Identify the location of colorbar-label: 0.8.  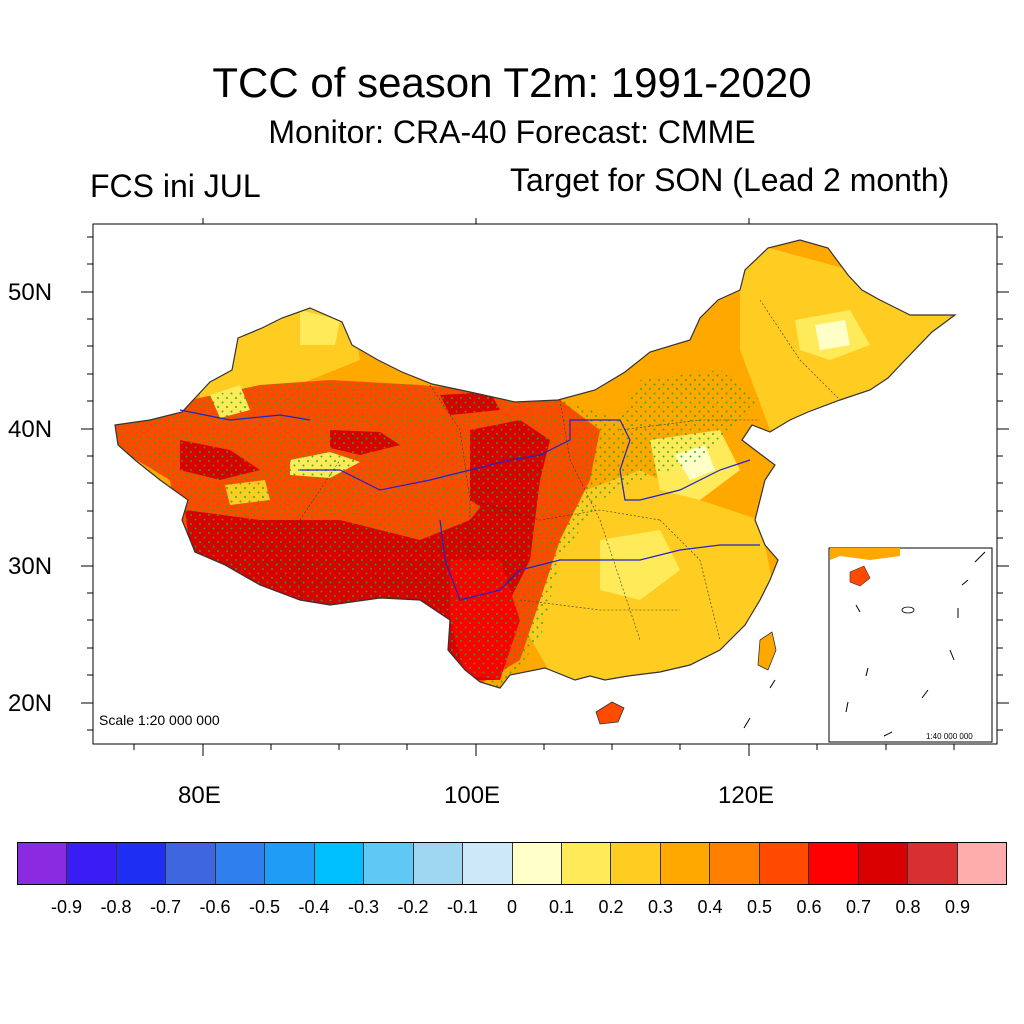
(908, 907).